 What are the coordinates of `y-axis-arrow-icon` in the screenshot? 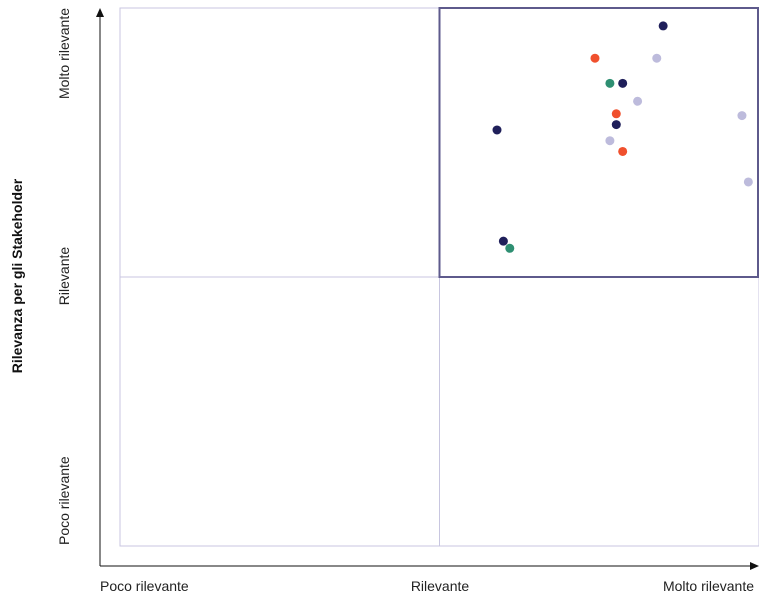 It's located at (100, 12).